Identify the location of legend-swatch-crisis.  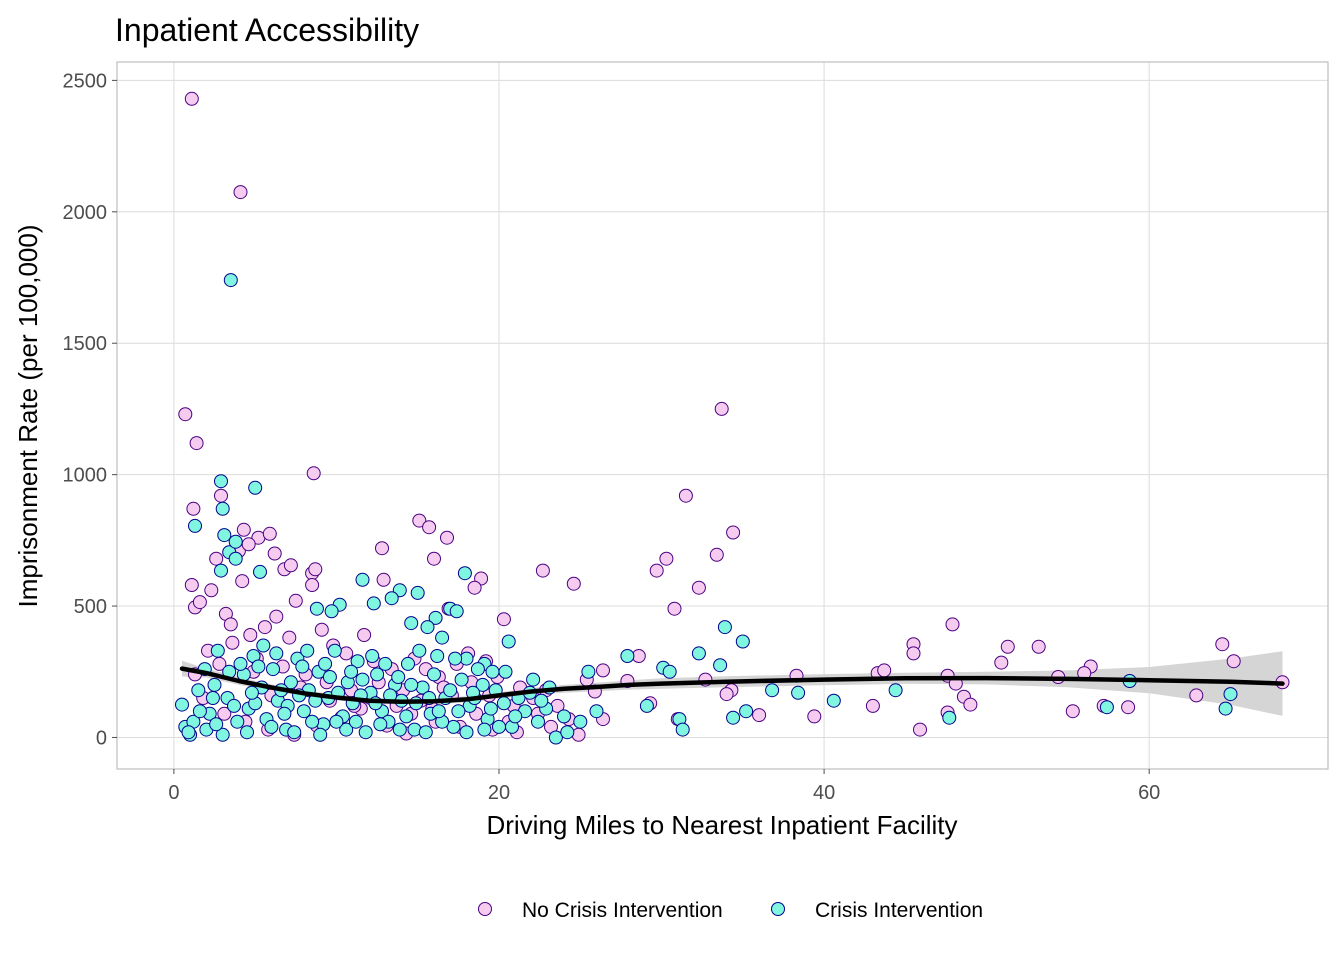
(778, 909).